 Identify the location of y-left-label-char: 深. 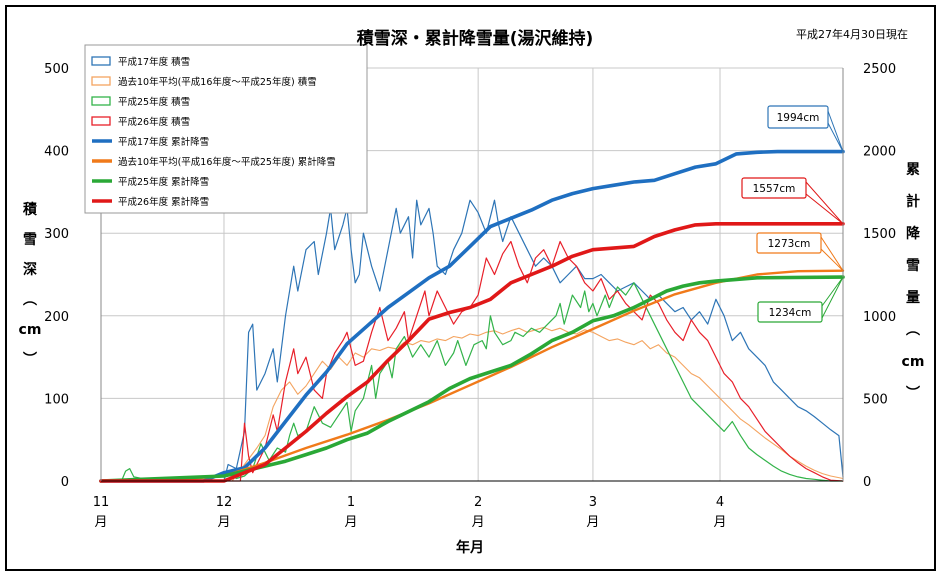
(30, 269).